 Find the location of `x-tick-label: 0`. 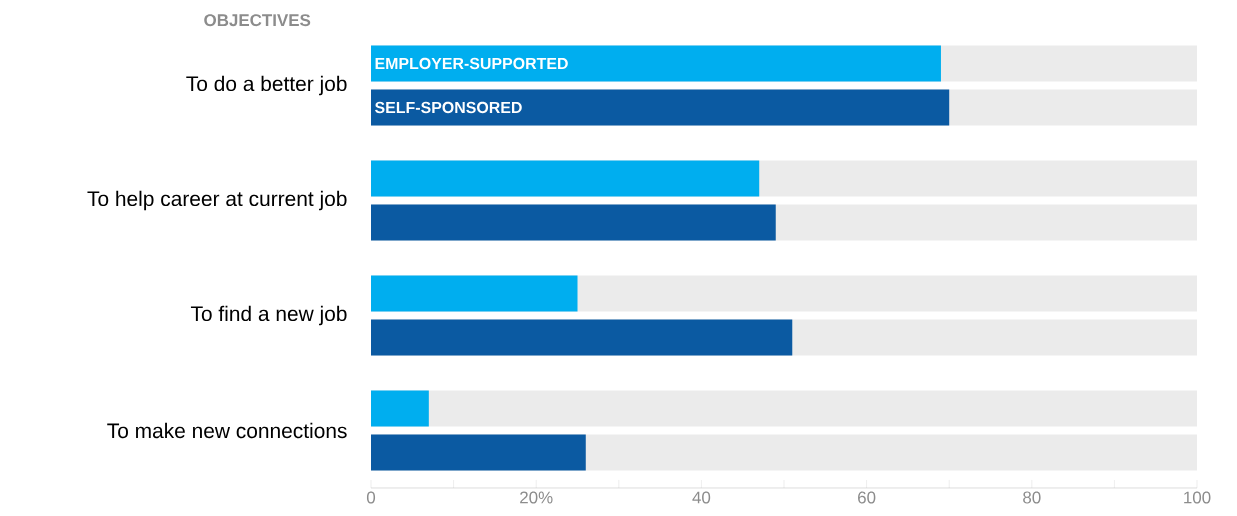

x-tick-label: 0 is located at coordinates (371, 497).